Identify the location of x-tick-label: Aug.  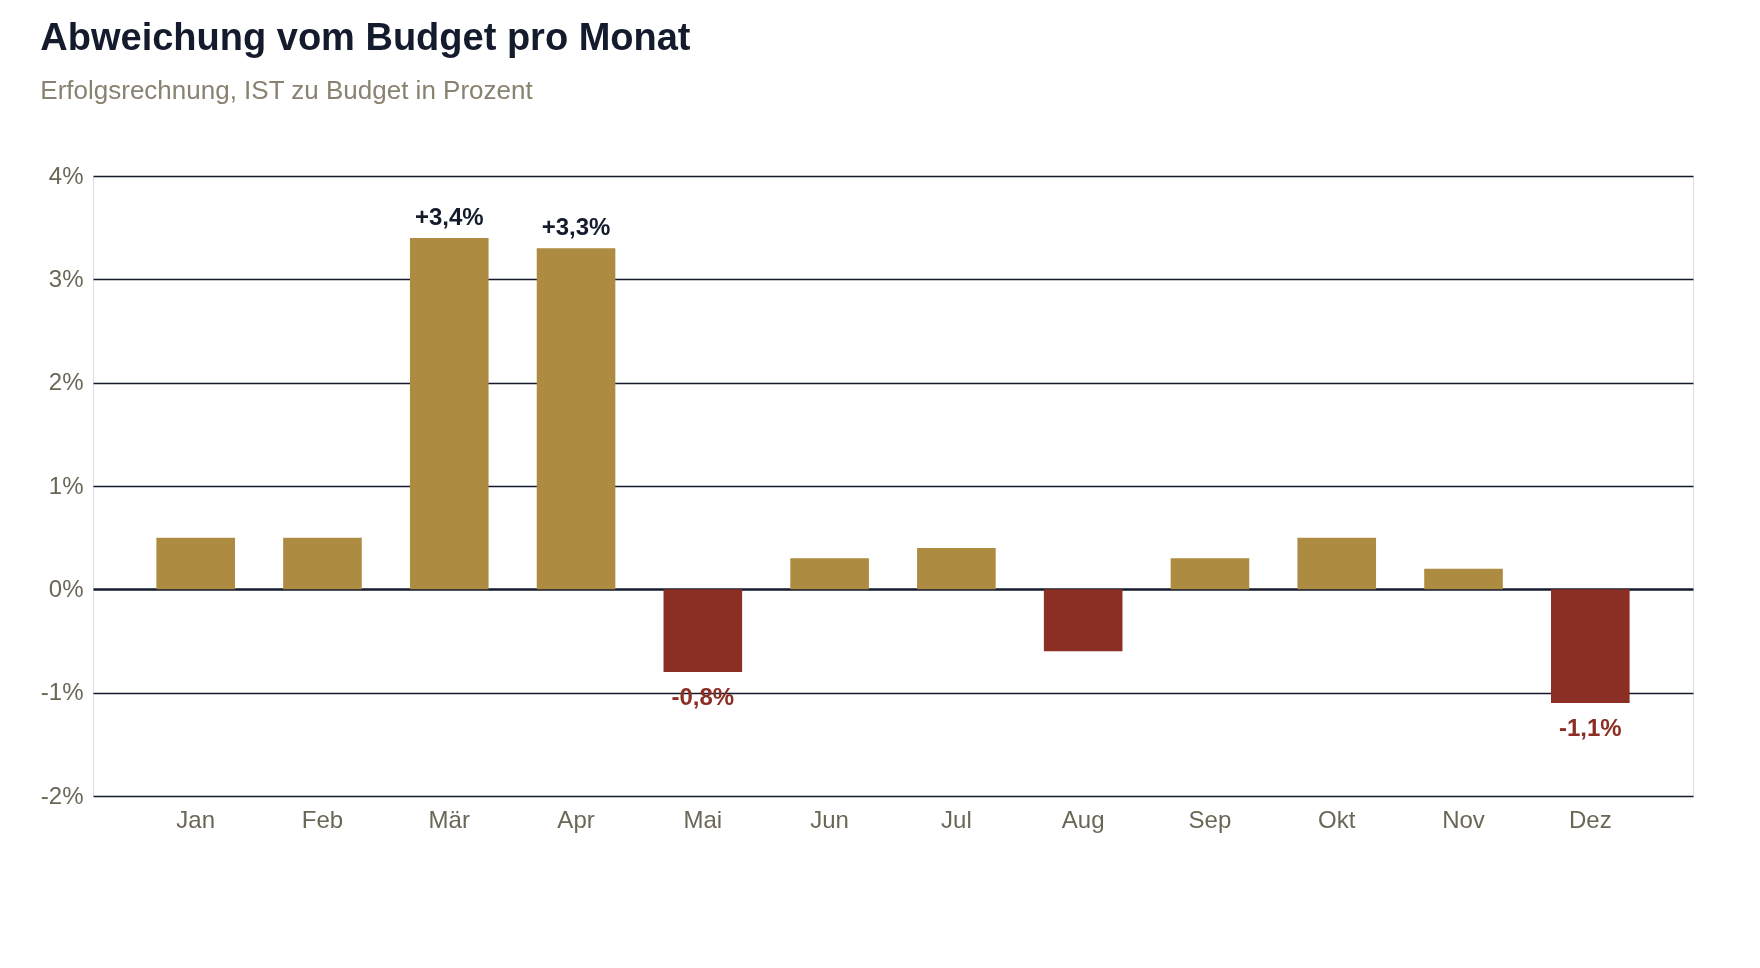
(1083, 819).